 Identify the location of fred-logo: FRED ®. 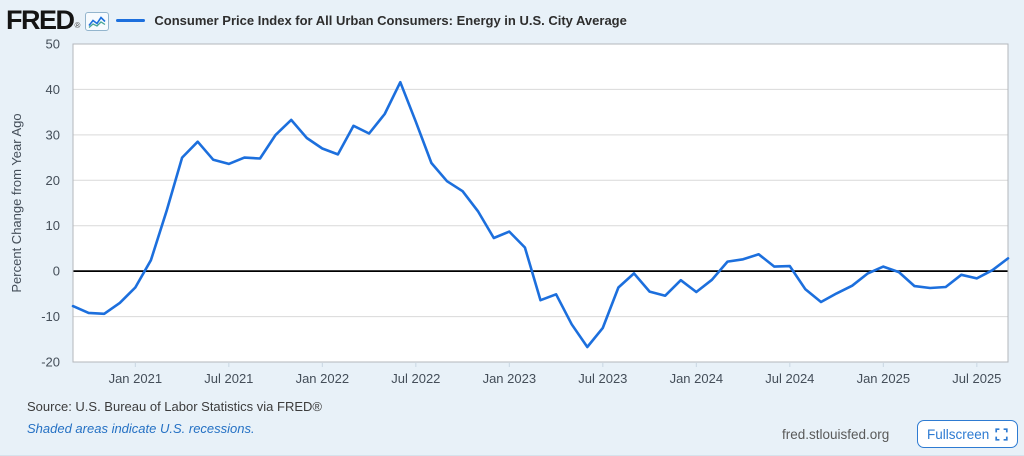
(58, 20).